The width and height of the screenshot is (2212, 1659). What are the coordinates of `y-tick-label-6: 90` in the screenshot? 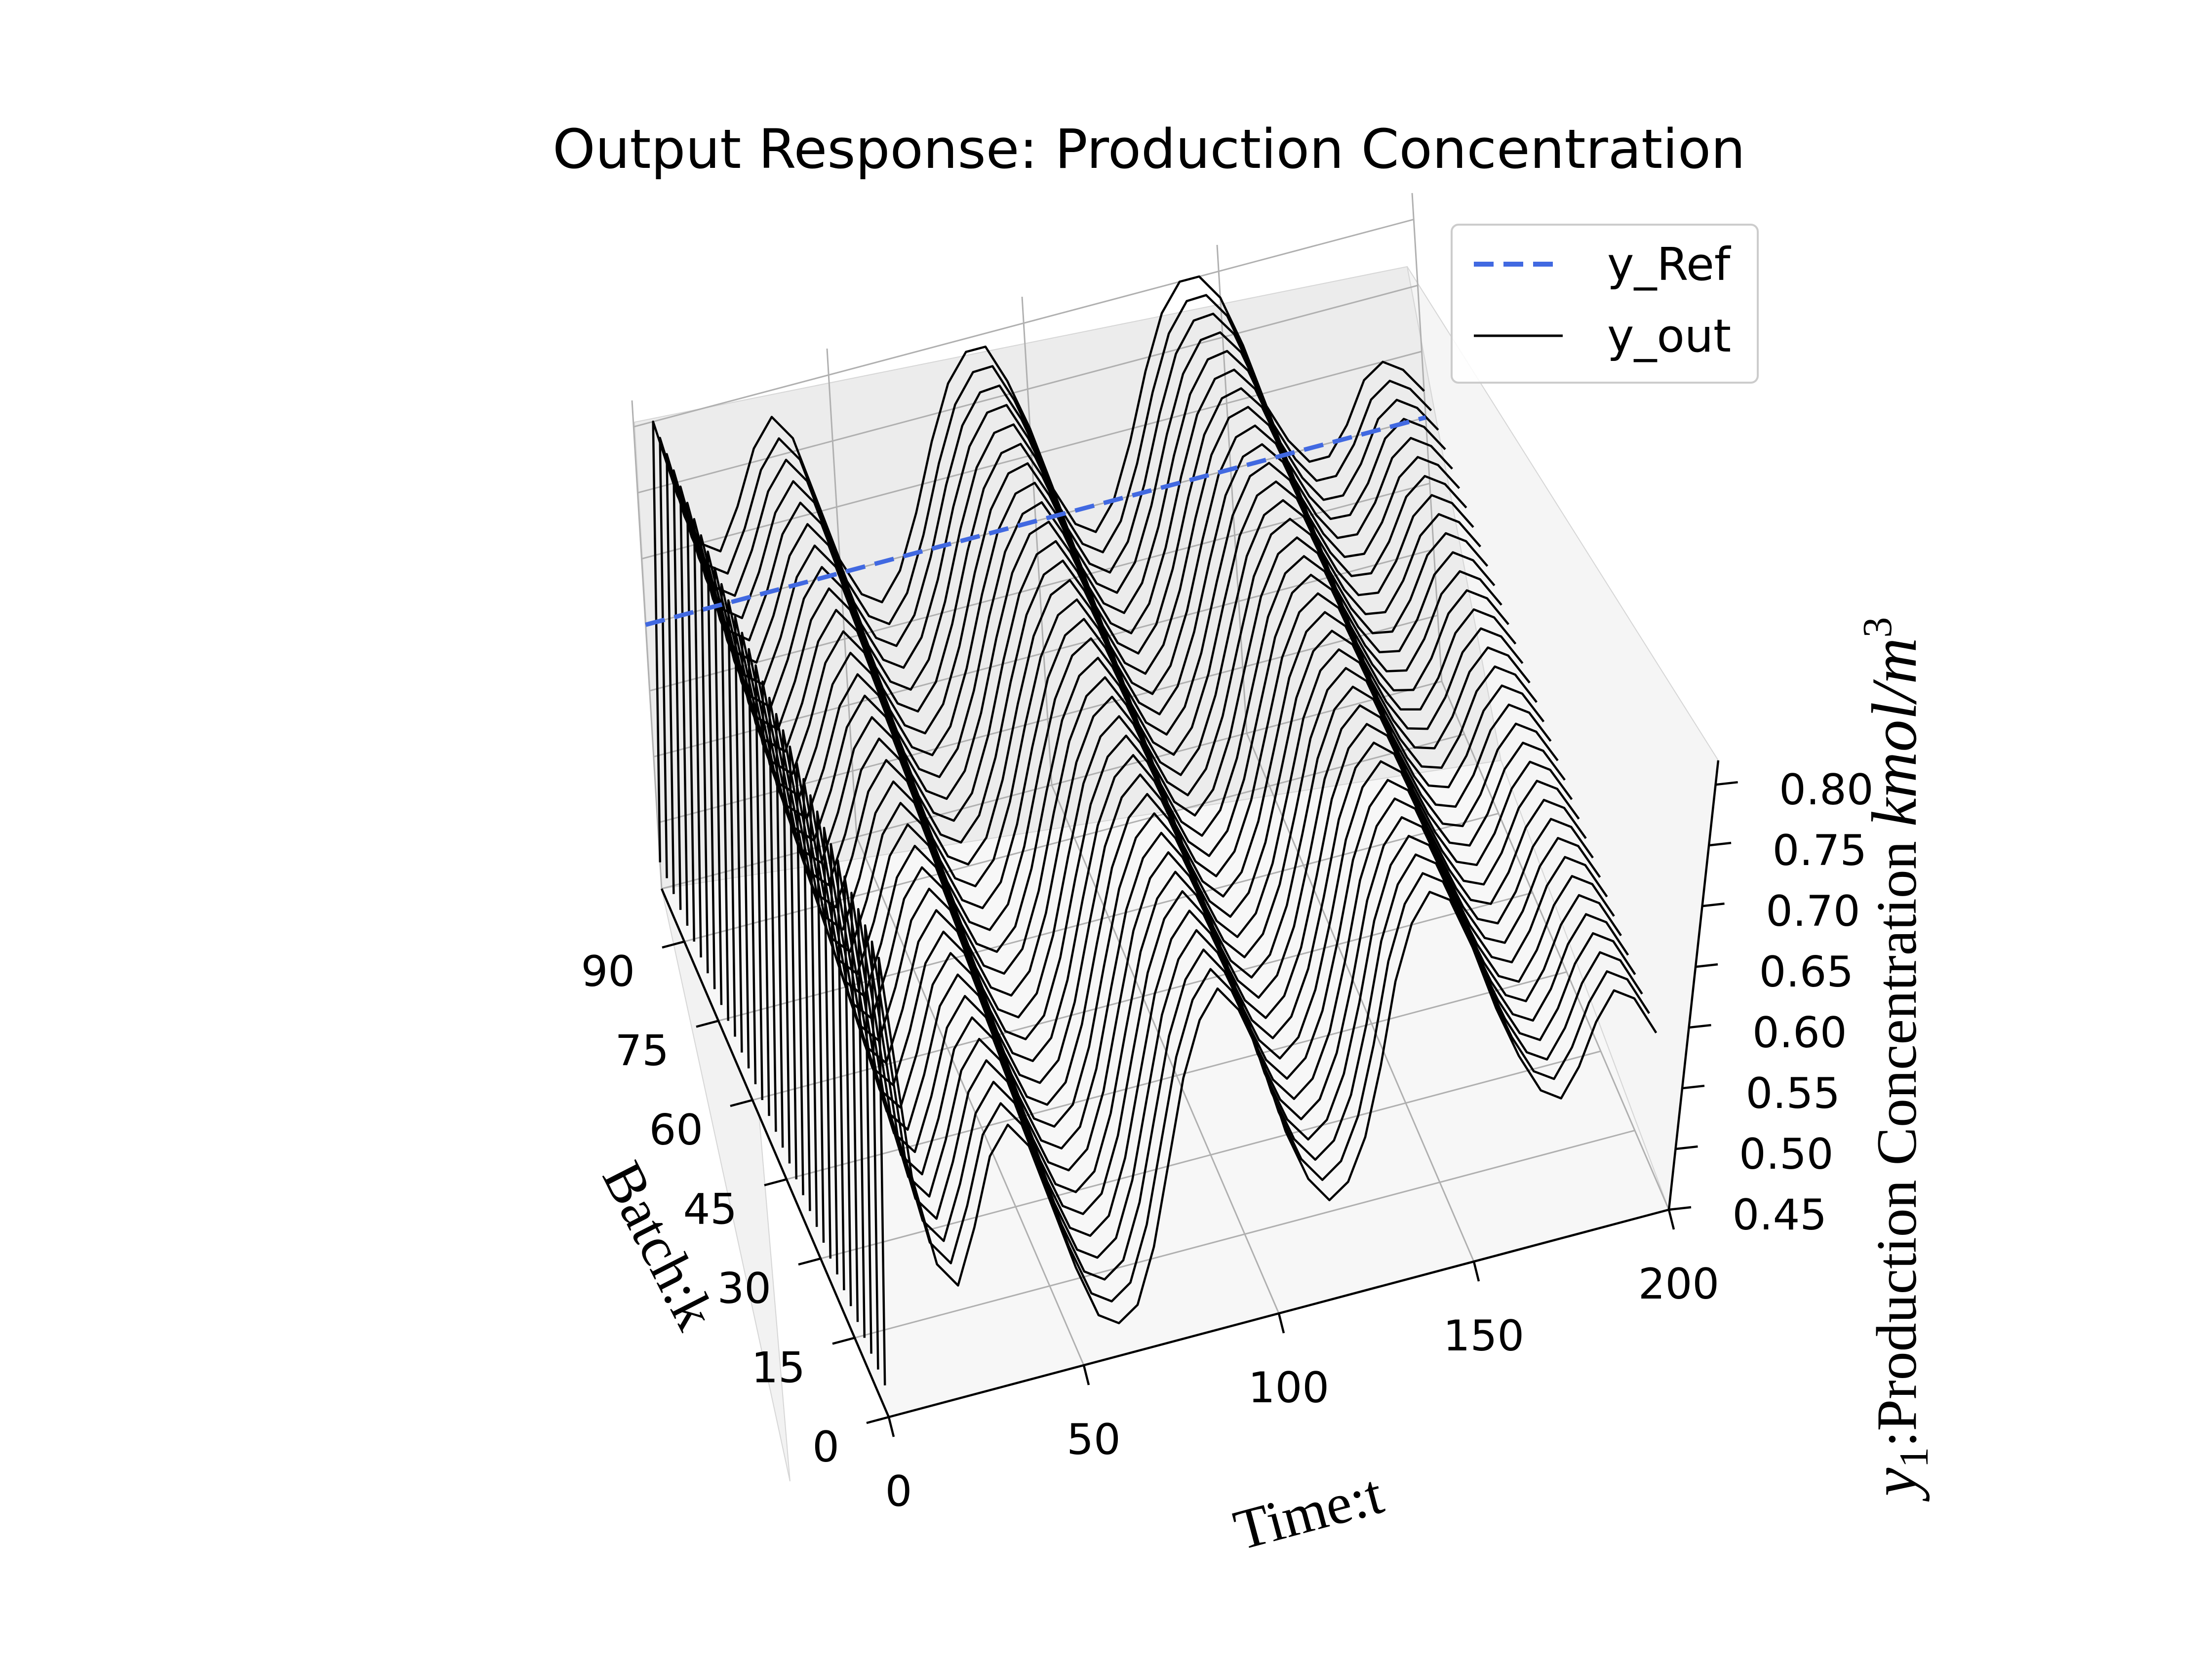 It's located at (608, 972).